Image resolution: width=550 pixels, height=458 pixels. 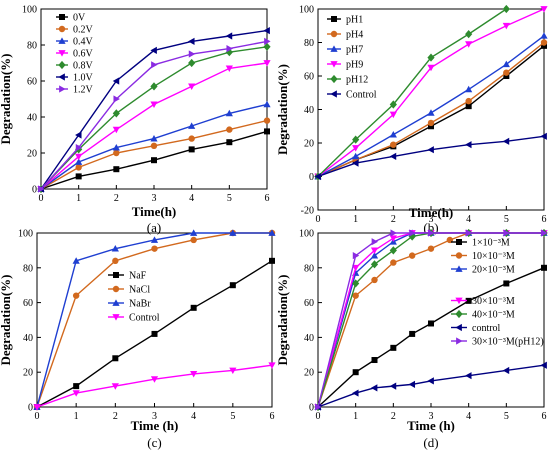 What do you see at coordinates (352, 58) in the screenshot?
I see `legend: pH1 pH4 pH7 pH9 pH12 Control` at bounding box center [352, 58].